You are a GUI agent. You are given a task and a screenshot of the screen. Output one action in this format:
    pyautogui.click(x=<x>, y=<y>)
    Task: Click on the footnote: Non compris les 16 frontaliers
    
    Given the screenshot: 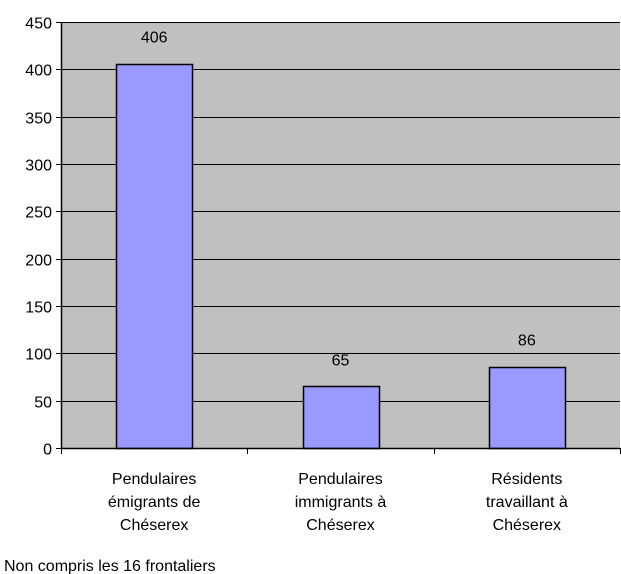 What is the action you would take?
    pyautogui.click(x=110, y=566)
    